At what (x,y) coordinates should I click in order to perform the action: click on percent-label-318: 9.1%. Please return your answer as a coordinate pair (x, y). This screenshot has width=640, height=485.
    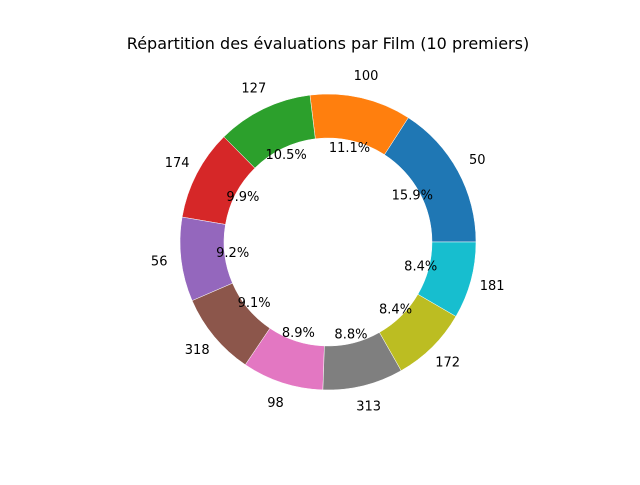
    Looking at the image, I should click on (254, 303).